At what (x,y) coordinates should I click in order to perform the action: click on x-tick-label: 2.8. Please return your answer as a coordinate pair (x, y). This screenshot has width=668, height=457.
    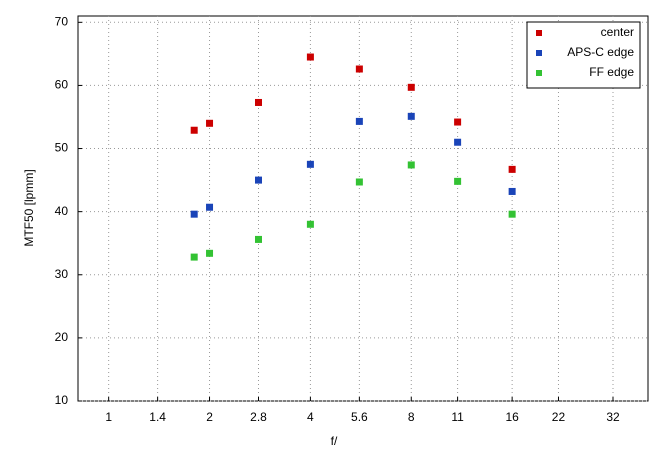
    Looking at the image, I should click on (258, 417).